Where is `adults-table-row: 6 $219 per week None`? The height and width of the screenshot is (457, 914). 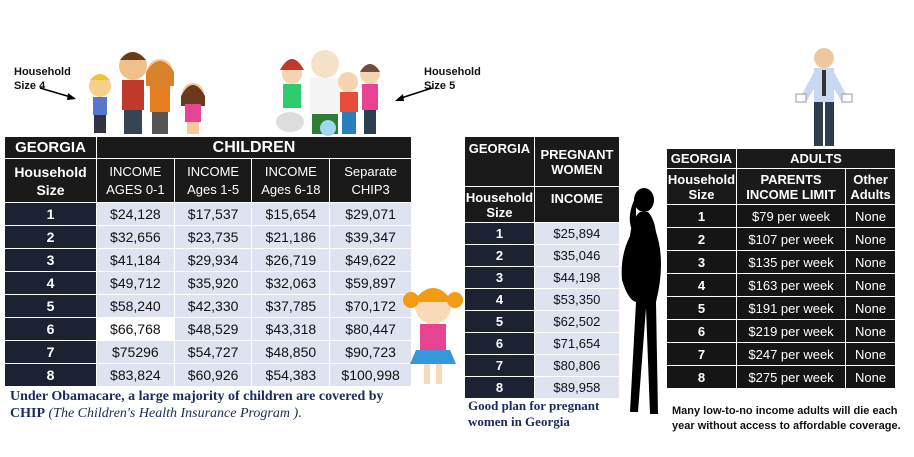 adults-table-row: 6 $219 per week None is located at coordinates (781, 331).